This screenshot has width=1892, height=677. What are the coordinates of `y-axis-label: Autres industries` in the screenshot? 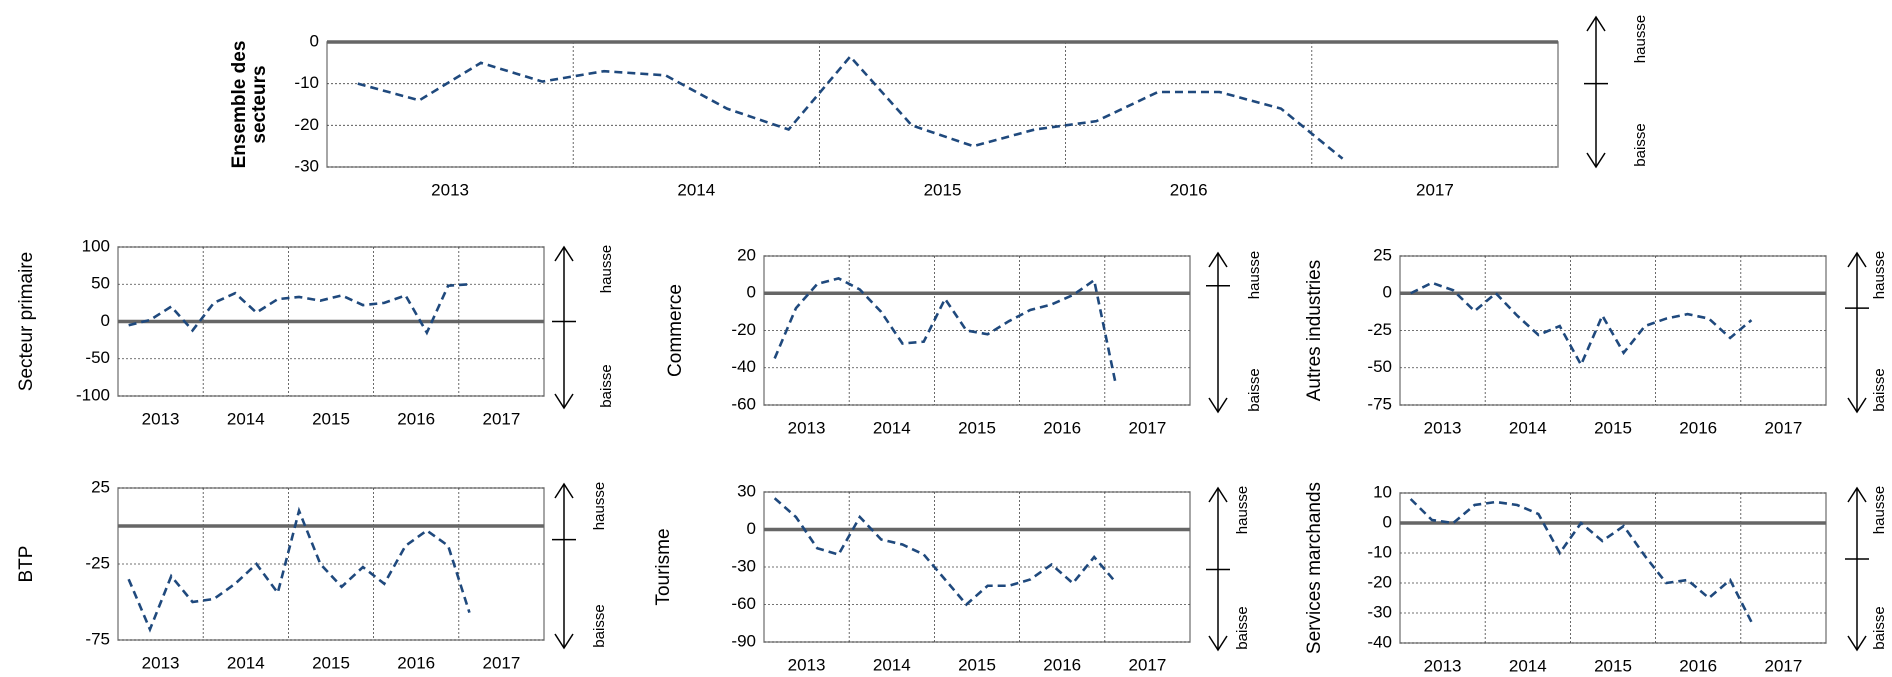 It's located at (1314, 331).